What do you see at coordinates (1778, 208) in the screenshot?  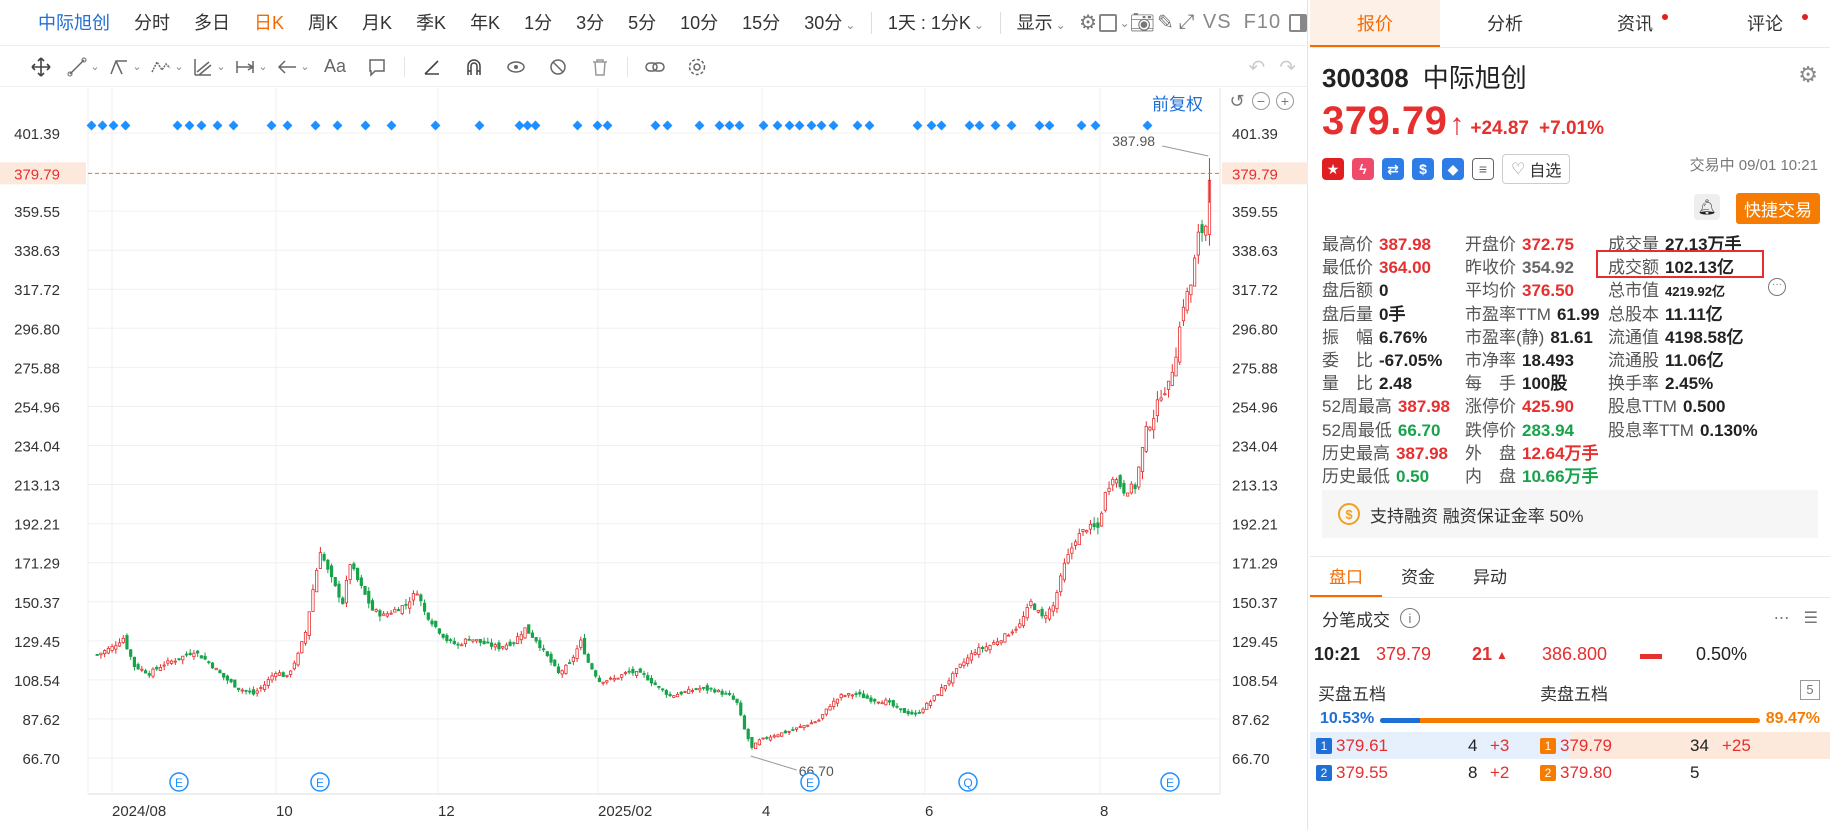 I see `fast-trade-button: 快捷交易` at bounding box center [1778, 208].